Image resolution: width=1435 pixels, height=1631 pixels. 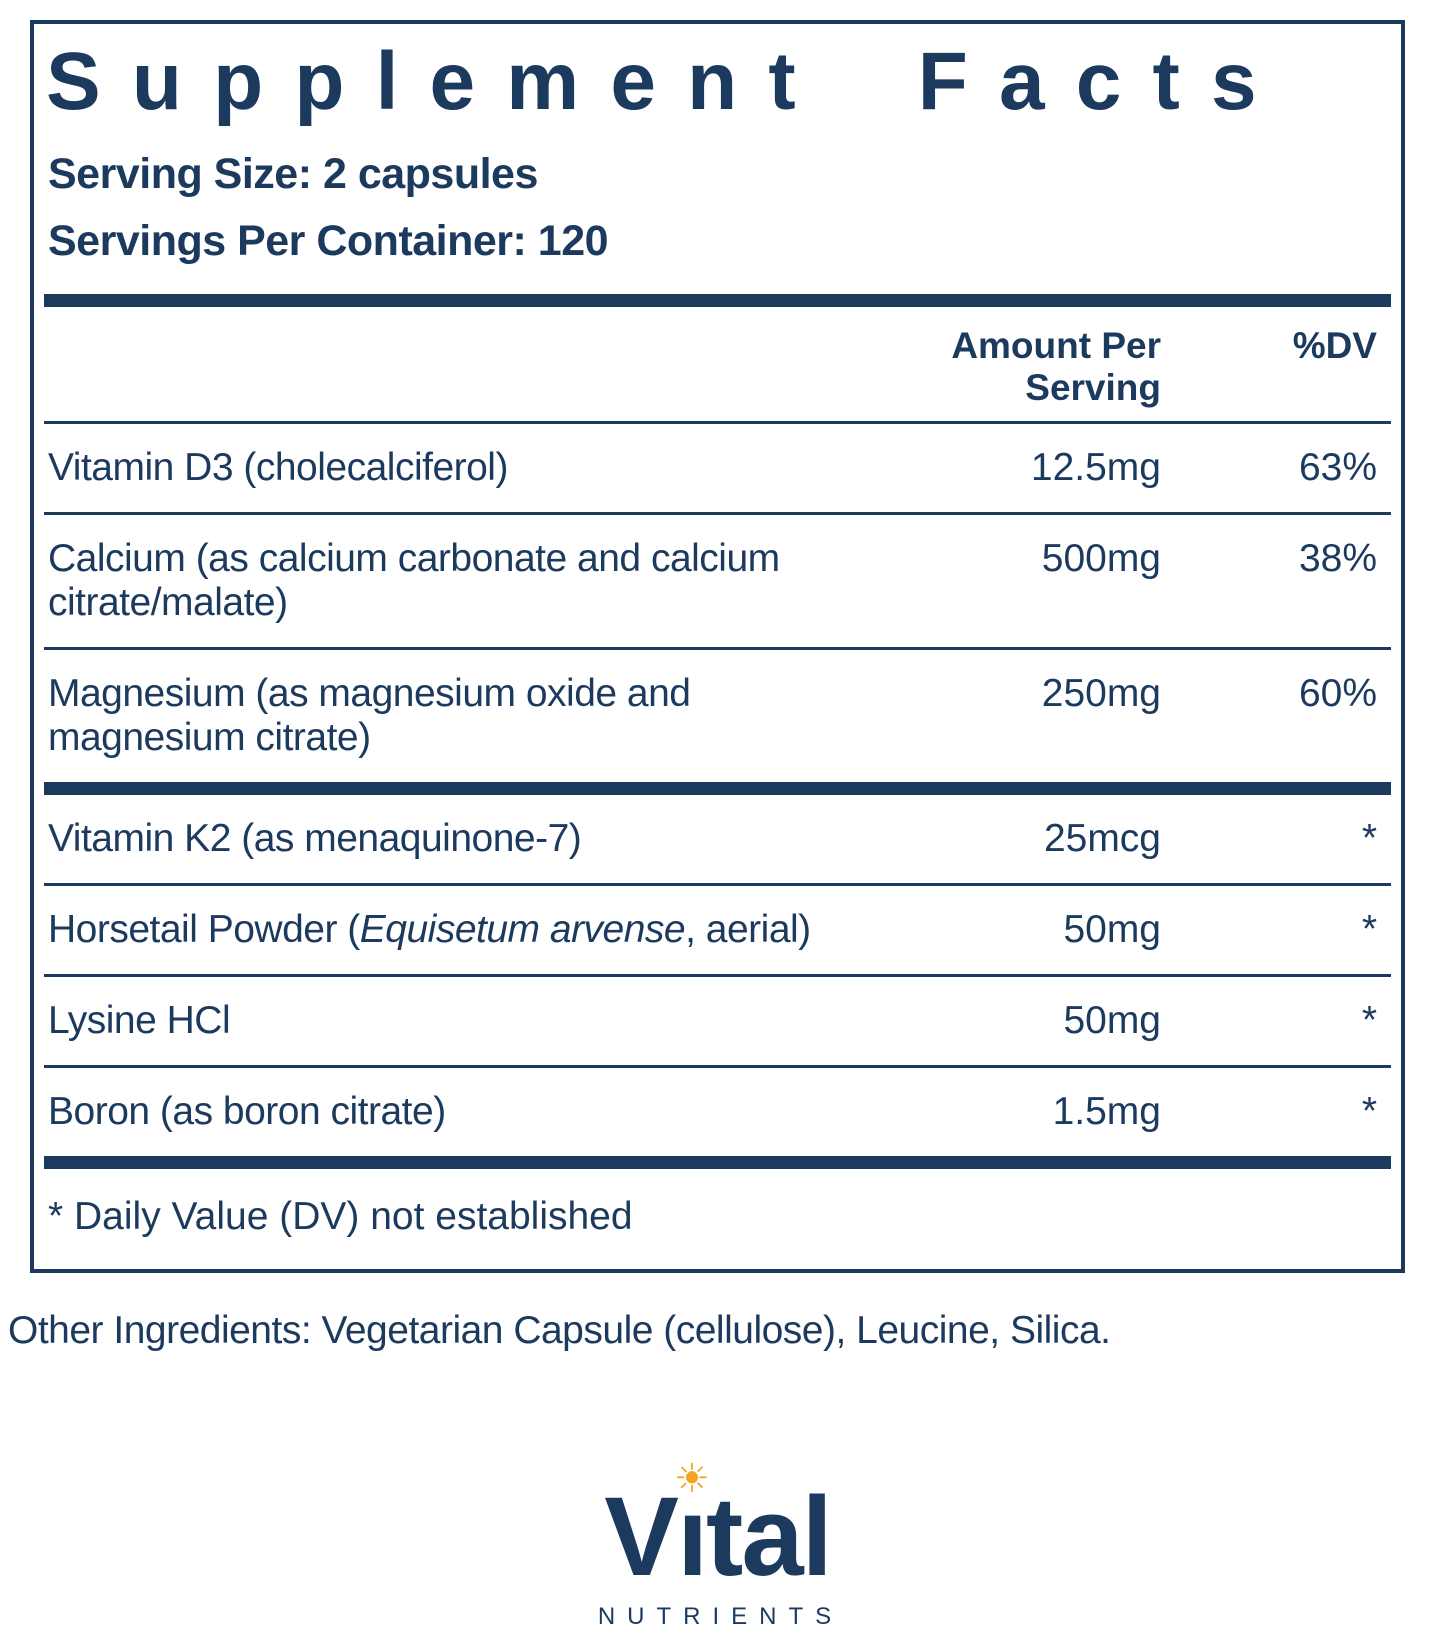 What do you see at coordinates (1334, 345) in the screenshot?
I see `column-header-dv: %DV` at bounding box center [1334, 345].